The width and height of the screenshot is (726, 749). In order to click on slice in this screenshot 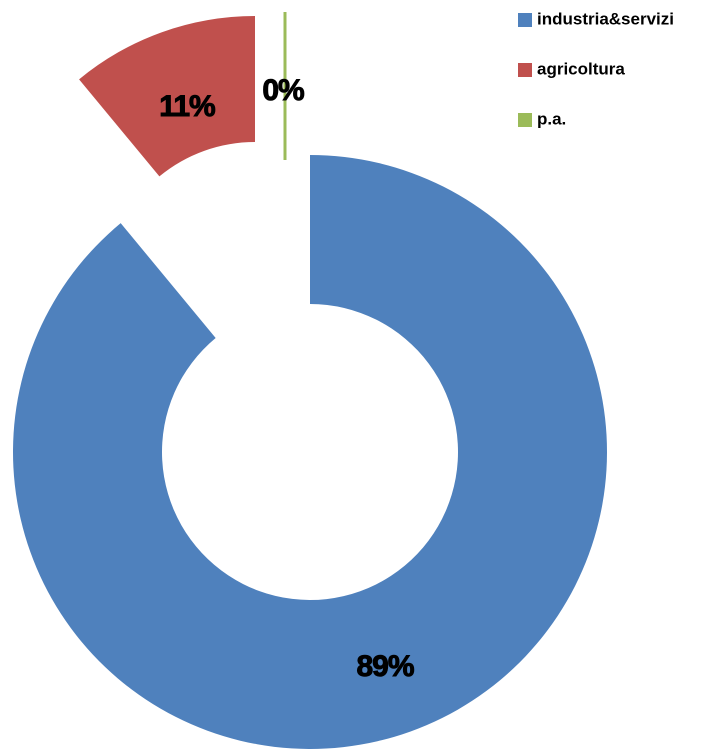, I will do `click(167, 96)`.